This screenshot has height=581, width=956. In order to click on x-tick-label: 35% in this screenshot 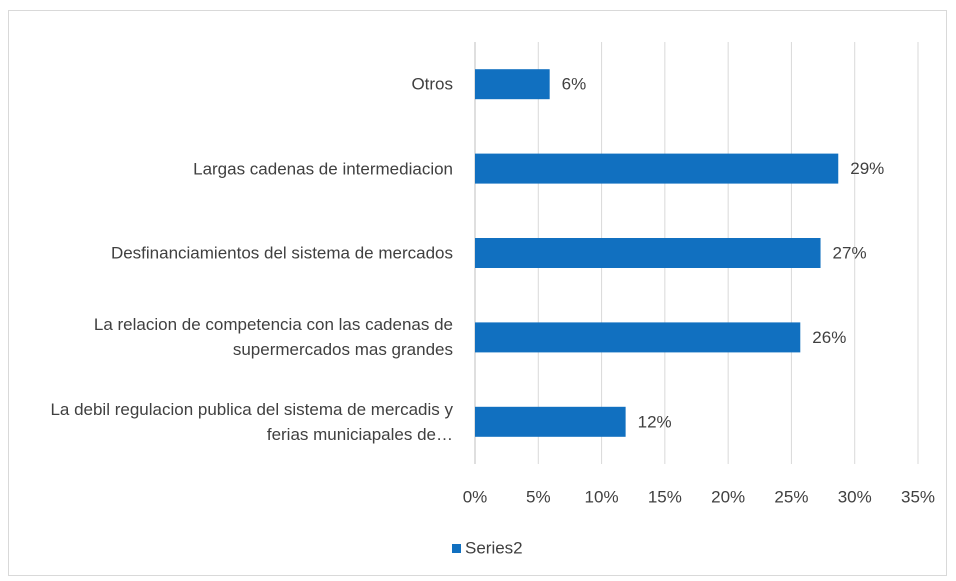, I will do `click(918, 496)`.